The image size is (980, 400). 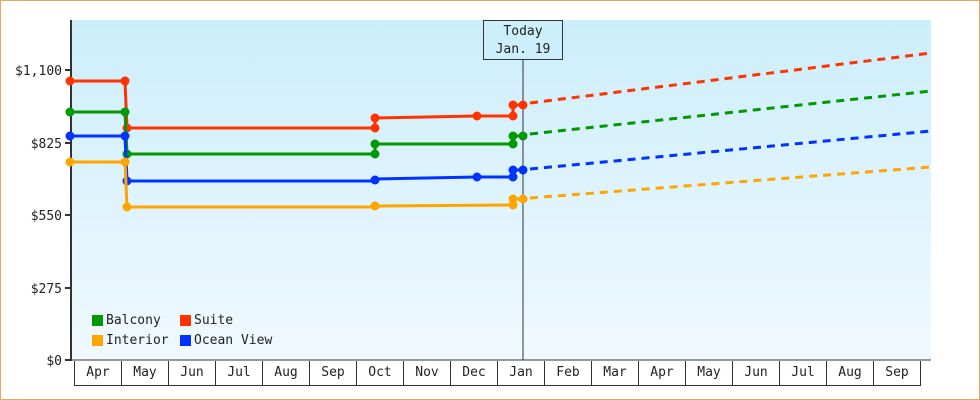 What do you see at coordinates (498, 184) in the screenshot?
I see `series-interior` at bounding box center [498, 184].